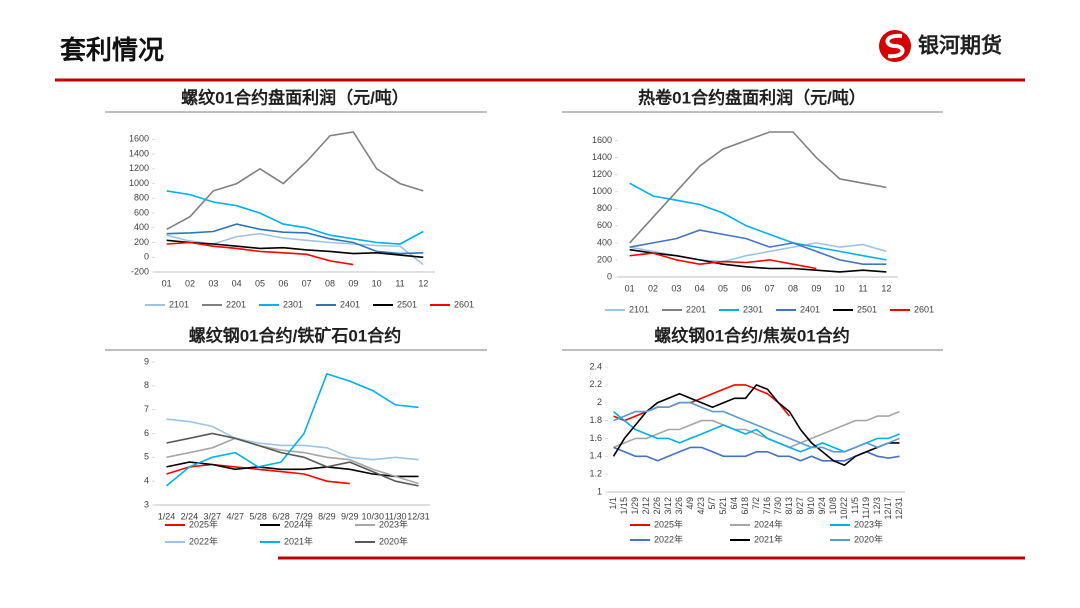 The image size is (1080, 608). What do you see at coordinates (877, 506) in the screenshot?
I see `x-tick-label: 12/3` at bounding box center [877, 506].